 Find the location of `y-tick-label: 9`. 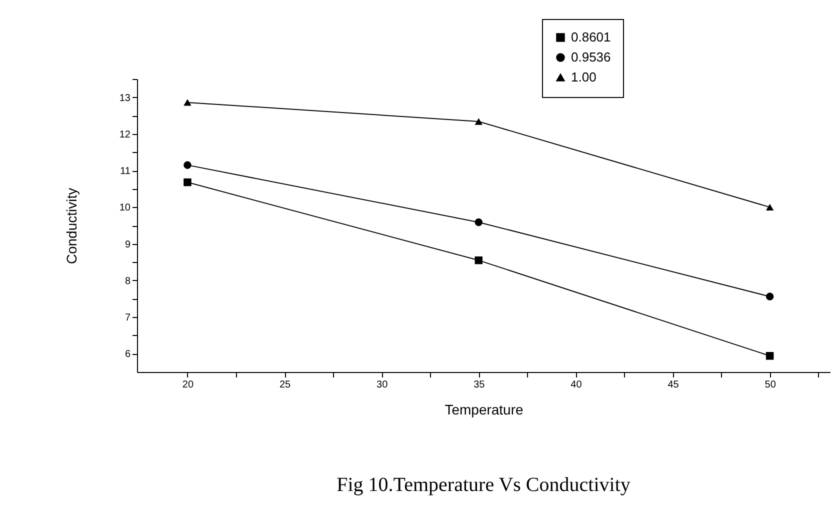

y-tick-label: 9 is located at coordinates (127, 244).